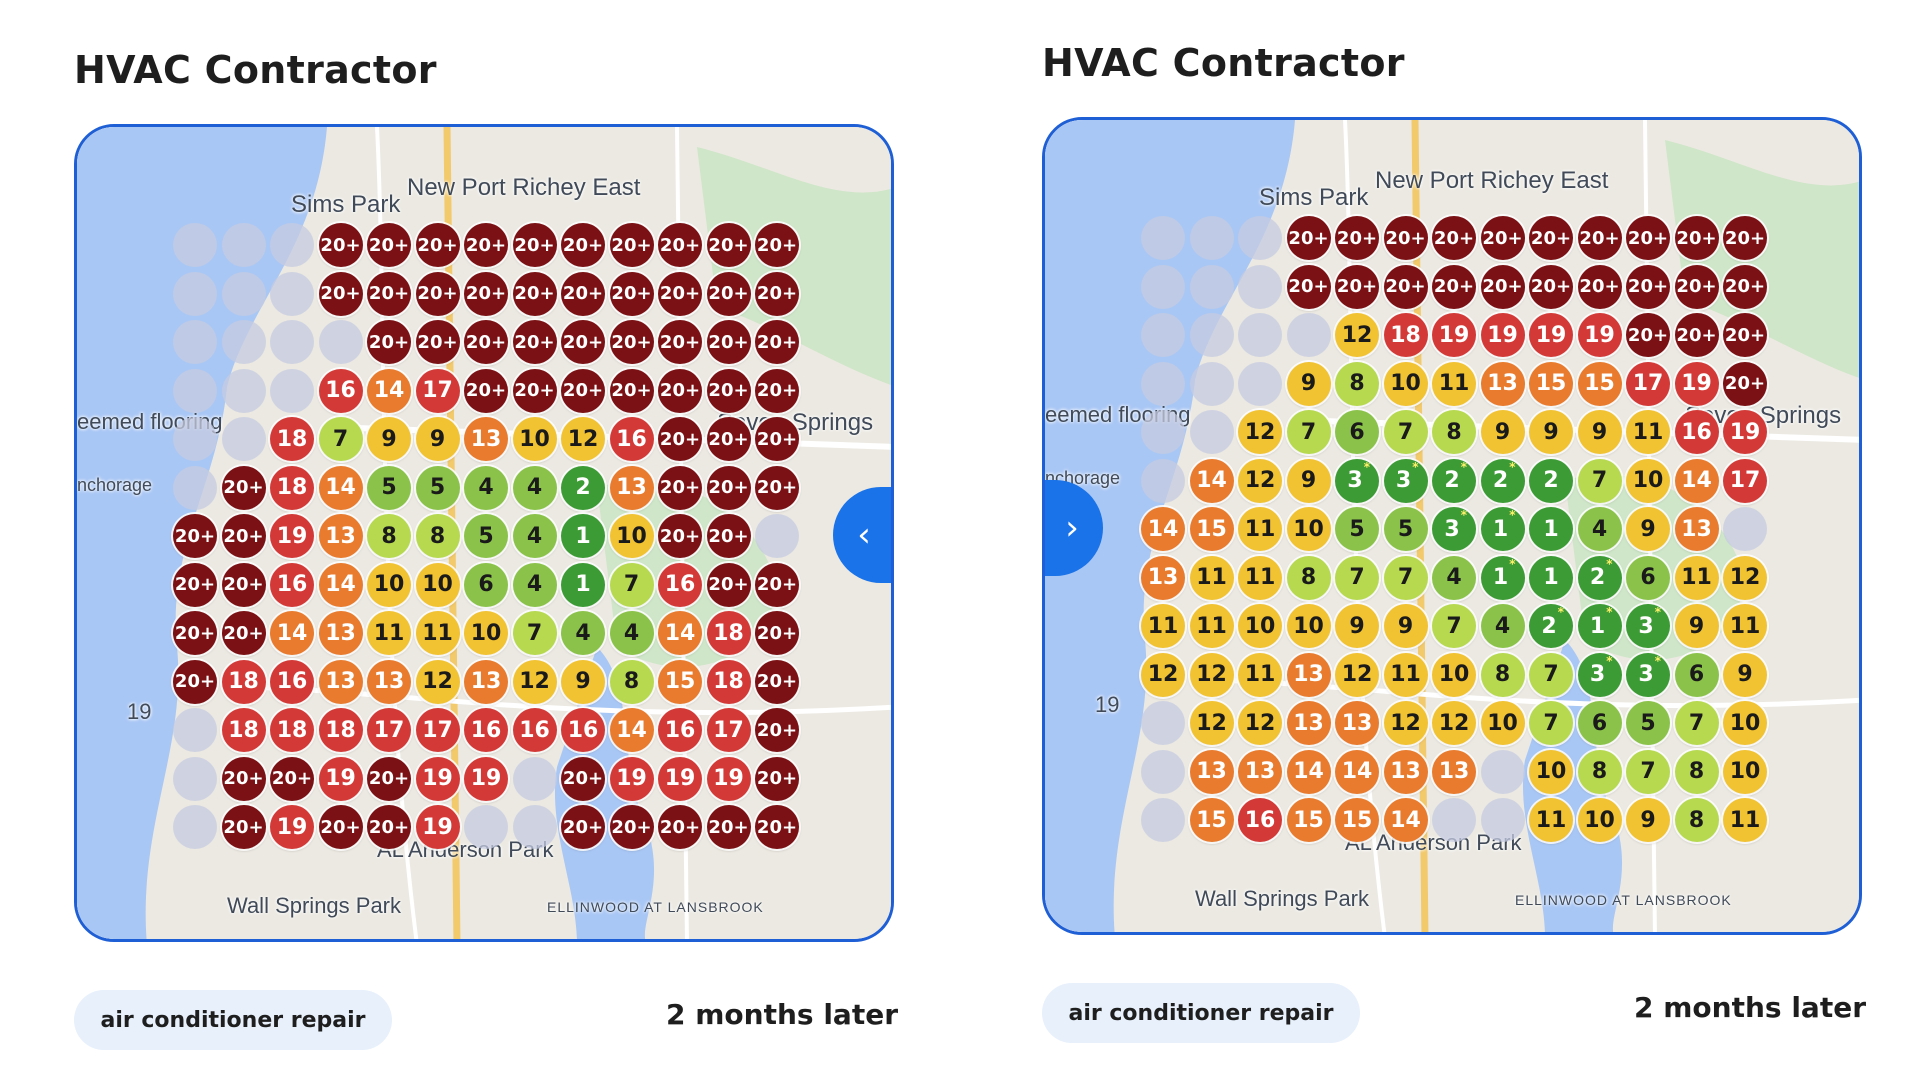 Image resolution: width=1920 pixels, height=1080 pixels. What do you see at coordinates (583, 536) in the screenshot?
I see `rank-pin: 1` at bounding box center [583, 536].